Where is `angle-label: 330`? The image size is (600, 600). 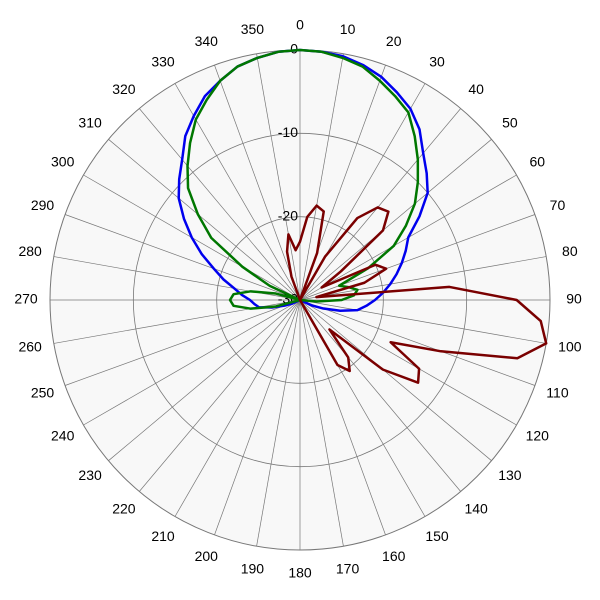
angle-label: 330 is located at coordinates (163, 61).